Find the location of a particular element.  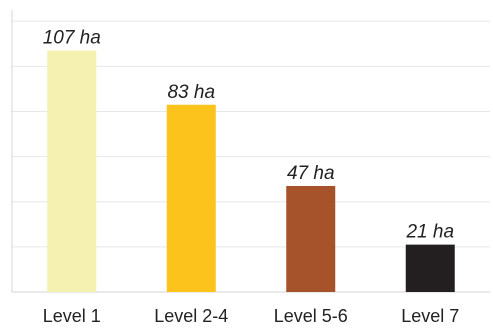

data-label: 47 ha is located at coordinates (311, 173).